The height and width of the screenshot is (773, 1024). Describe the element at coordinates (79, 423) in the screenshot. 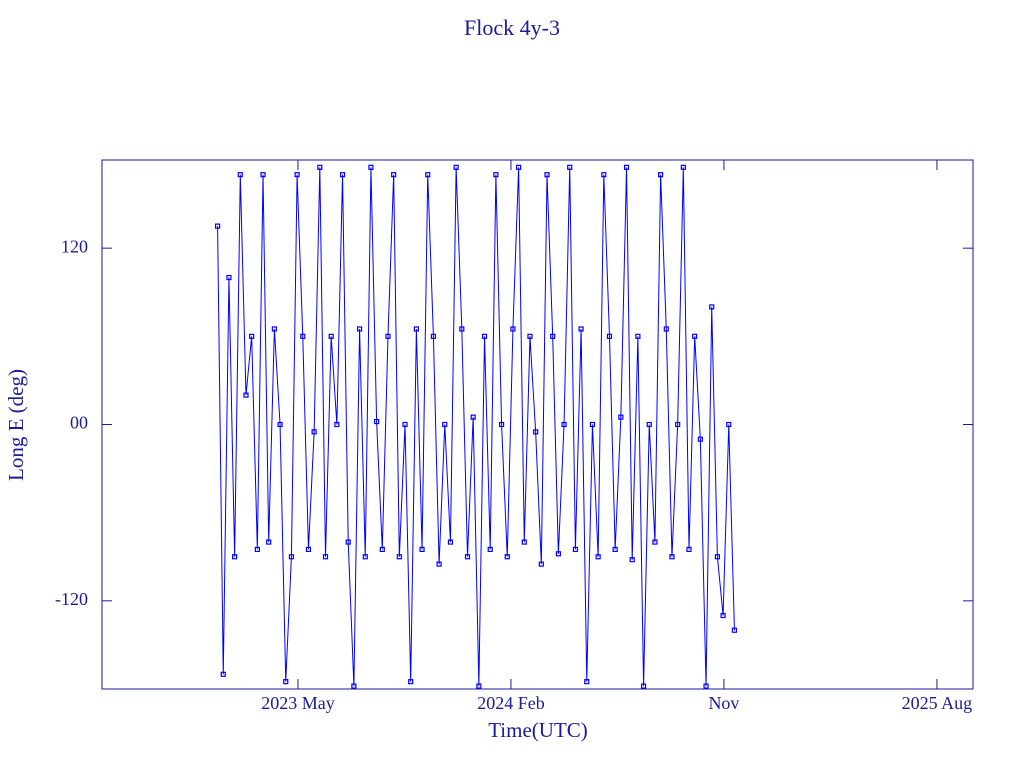

I see `y-tick-label: 00` at that location.